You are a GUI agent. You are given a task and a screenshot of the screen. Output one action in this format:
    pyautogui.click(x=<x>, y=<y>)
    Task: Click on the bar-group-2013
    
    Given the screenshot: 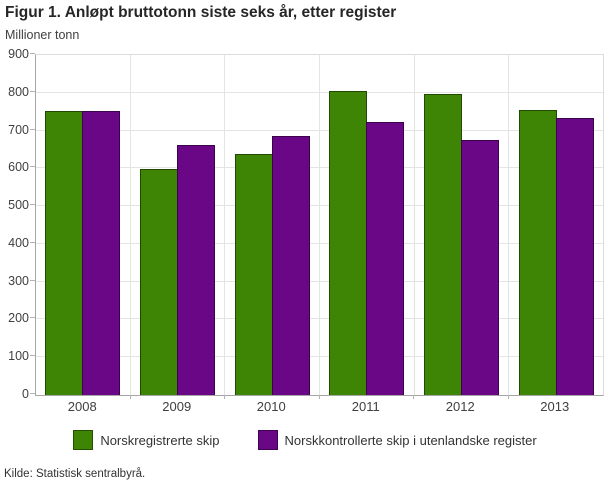 What is the action you would take?
    pyautogui.click(x=556, y=225)
    